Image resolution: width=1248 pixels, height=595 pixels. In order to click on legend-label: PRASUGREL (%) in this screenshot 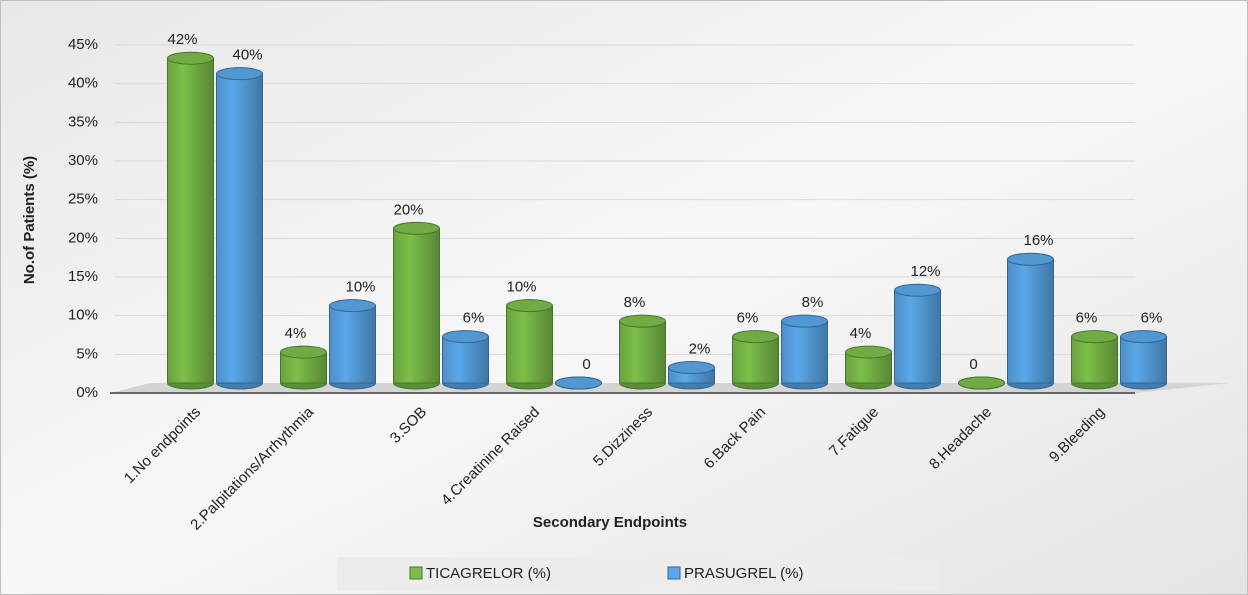, I will do `click(743, 573)`.